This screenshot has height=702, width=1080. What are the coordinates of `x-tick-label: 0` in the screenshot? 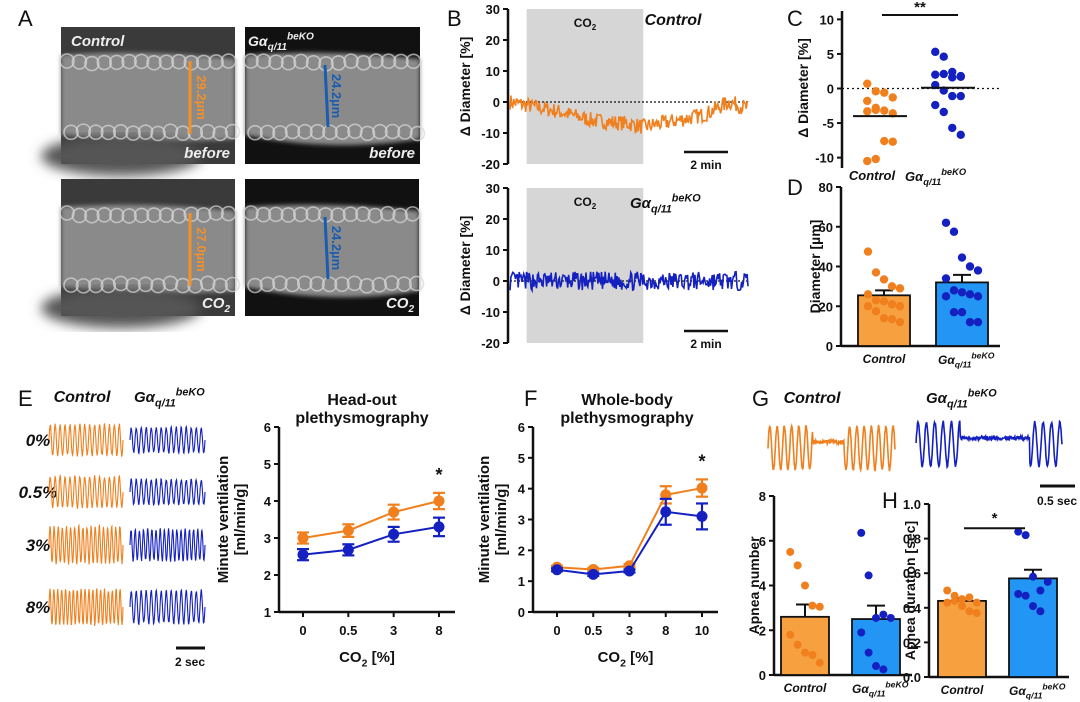 It's located at (302, 630).